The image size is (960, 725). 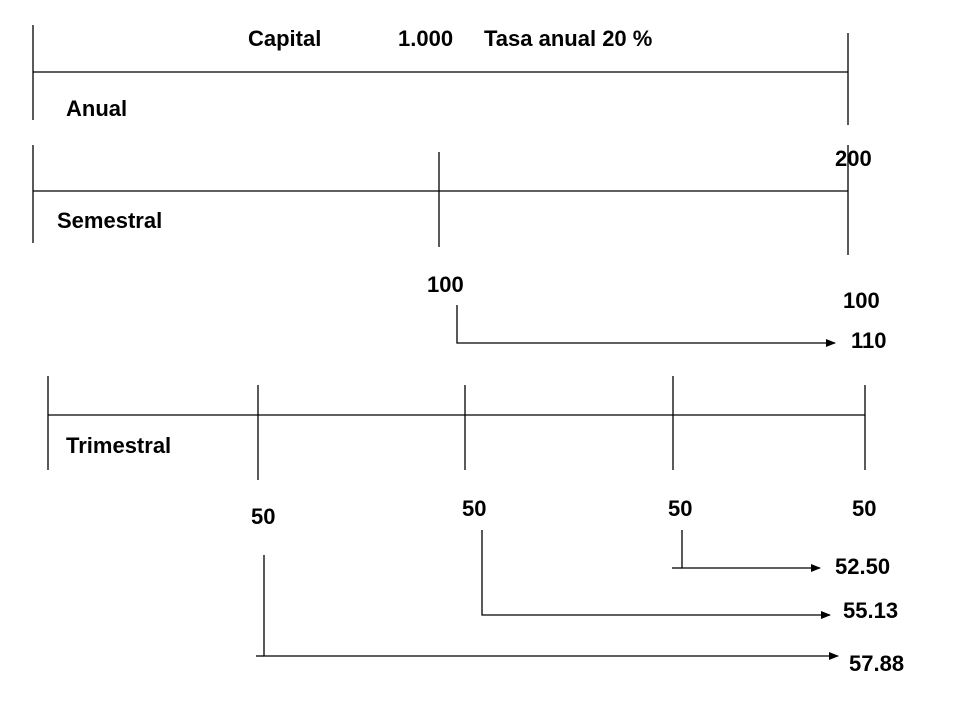 What do you see at coordinates (870, 610) in the screenshot?
I see `trimestral-compounded: 55.13` at bounding box center [870, 610].